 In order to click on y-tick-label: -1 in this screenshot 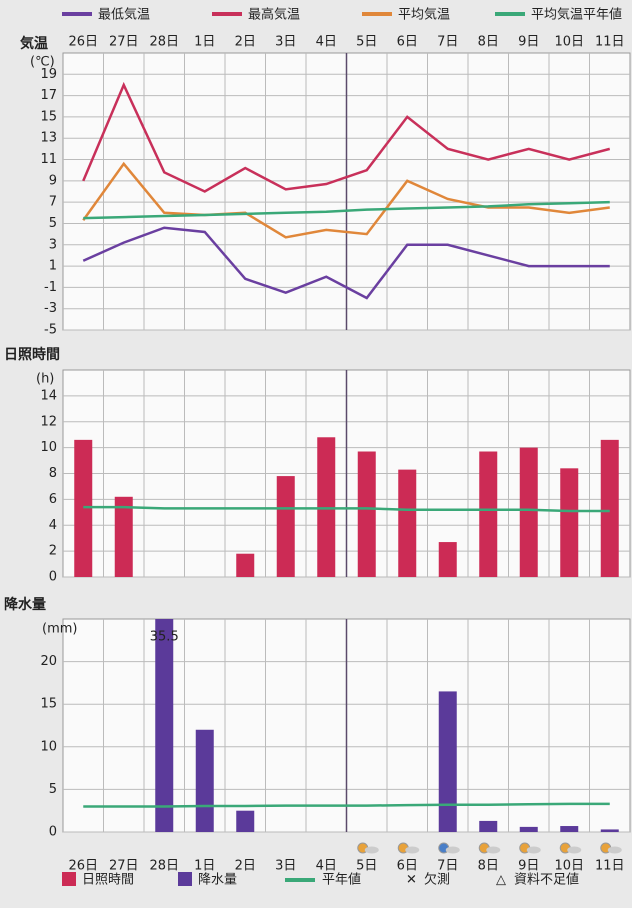, I will do `click(50, 287)`.